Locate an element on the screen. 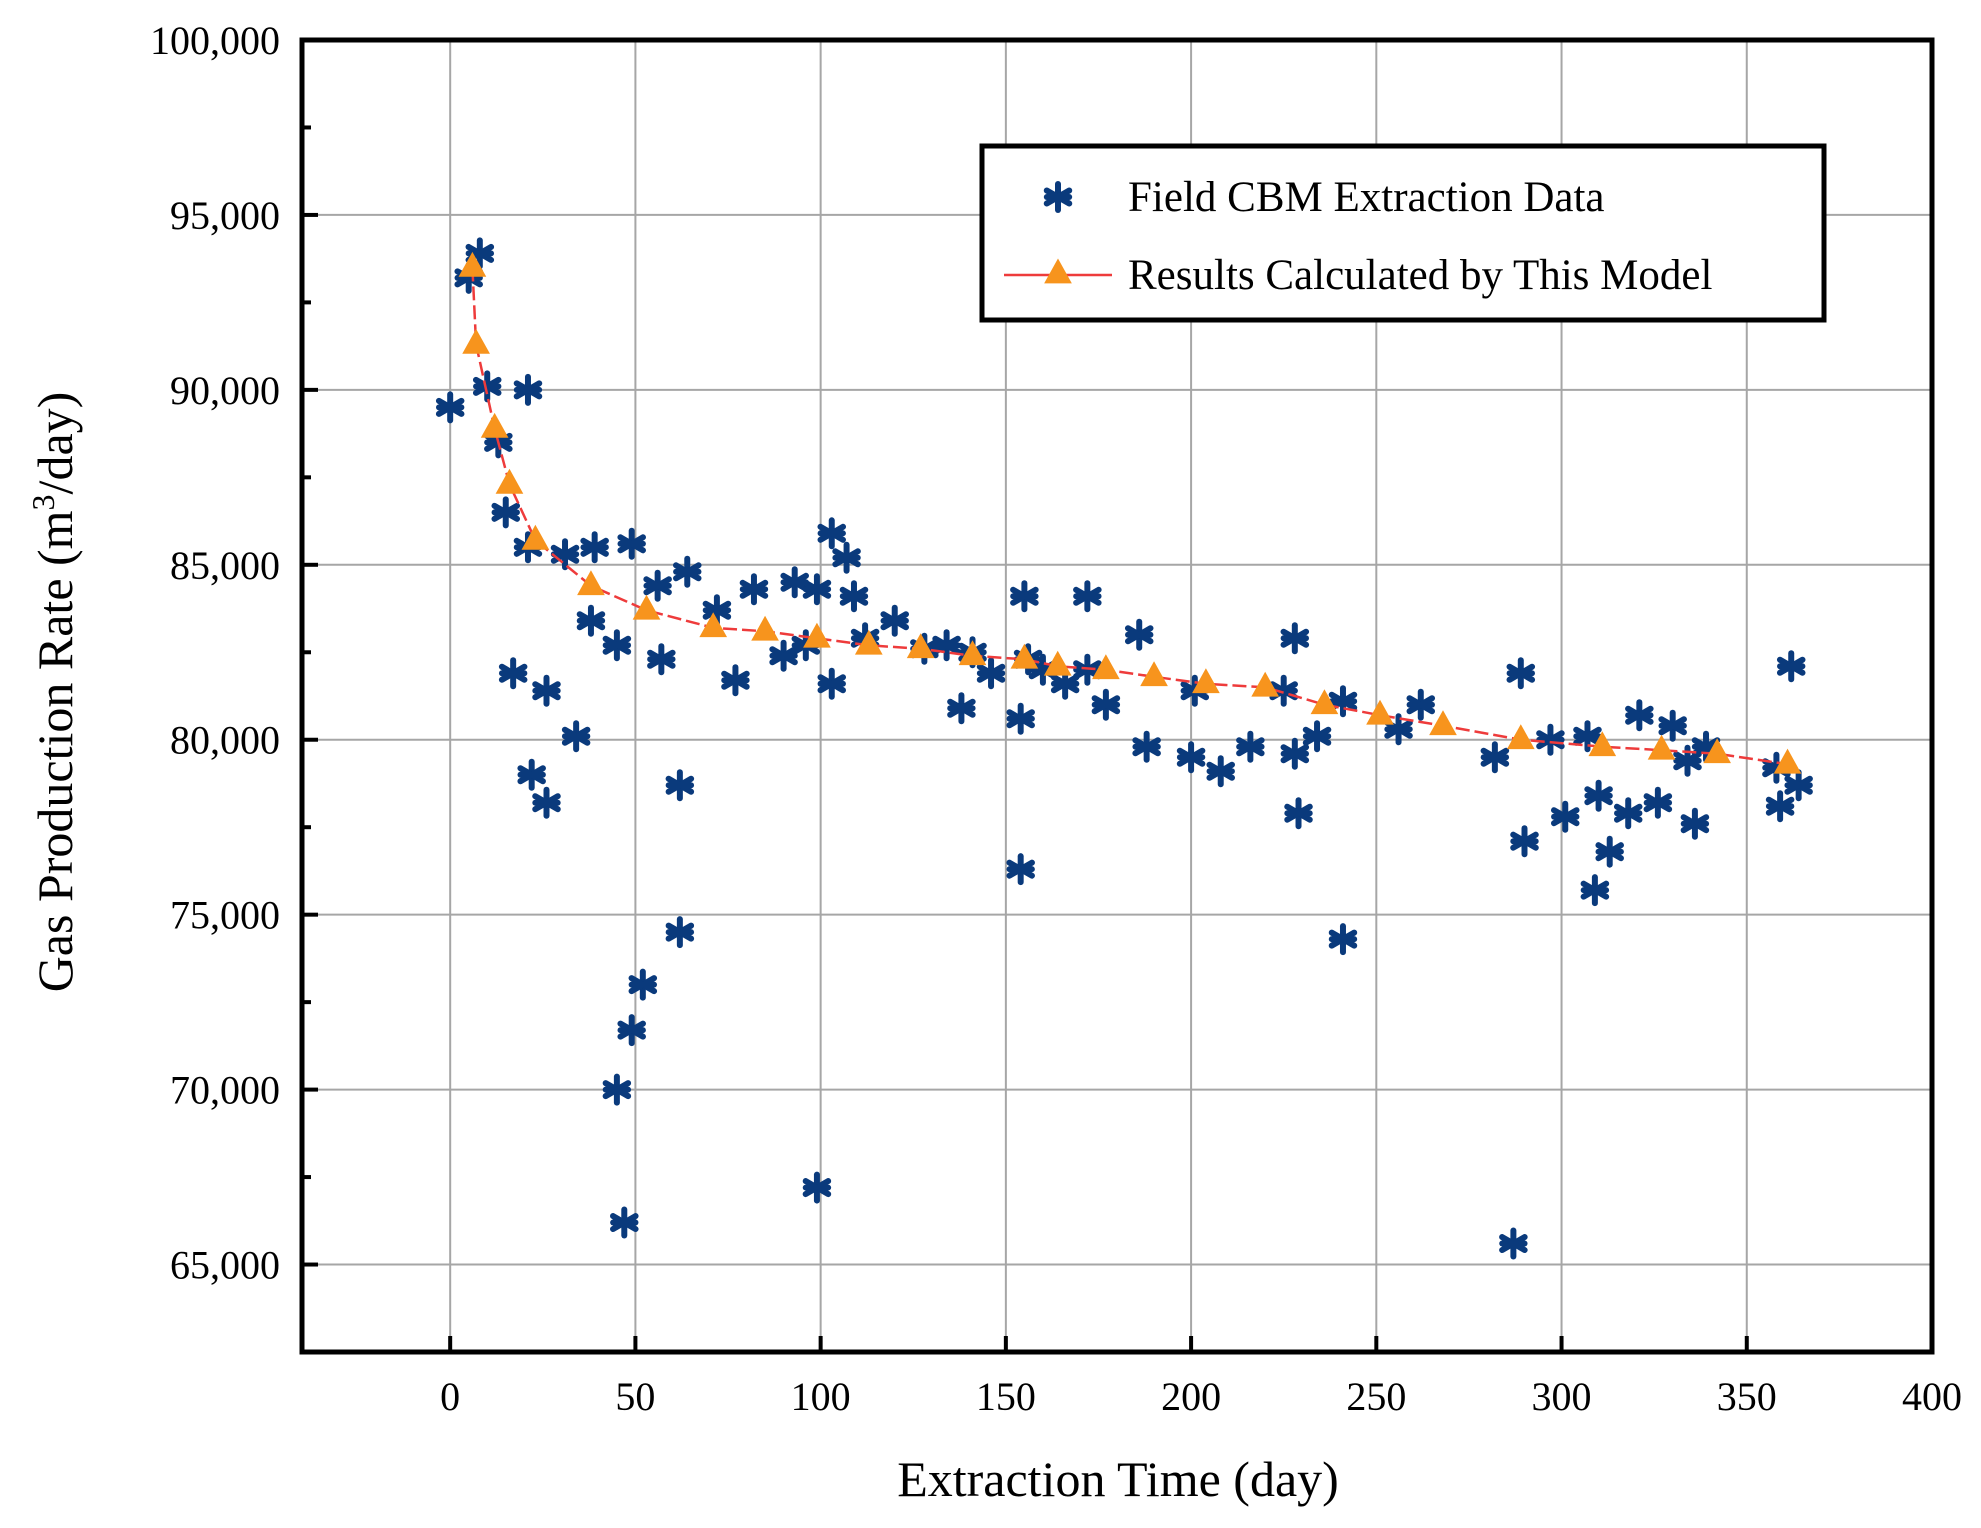  legend-field-asterisk is located at coordinates (1058, 197).